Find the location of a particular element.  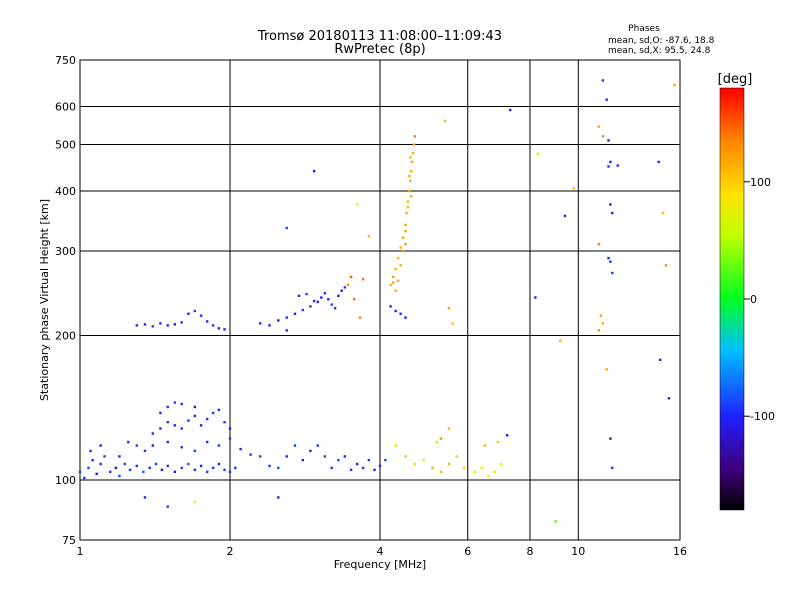

chart-title: Tromsø 20180113 11:08:00–11:09:43 is located at coordinates (379, 36).